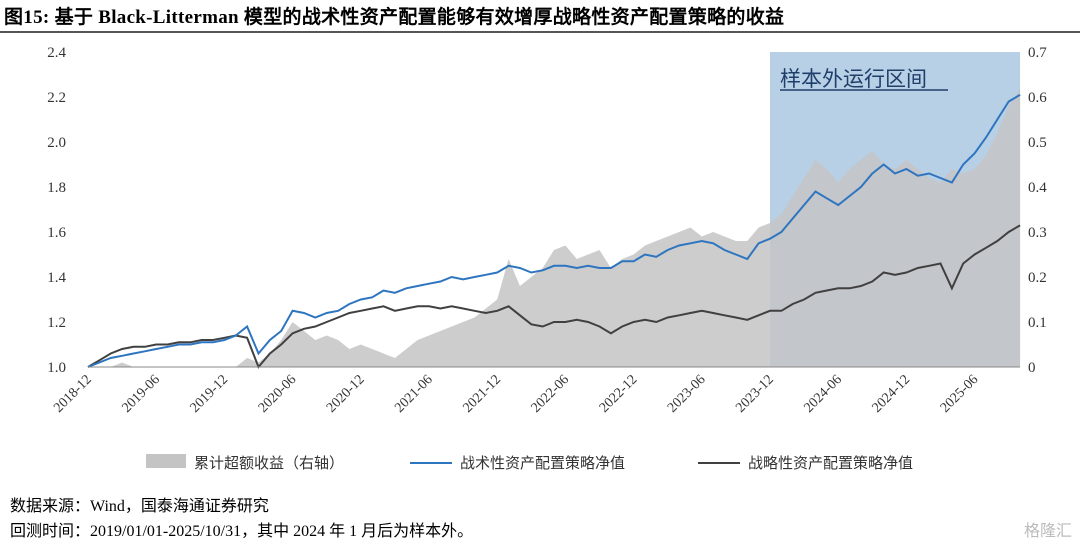  Describe the element at coordinates (56, 53) in the screenshot. I see `y-left-tick-label: 2.4` at that location.